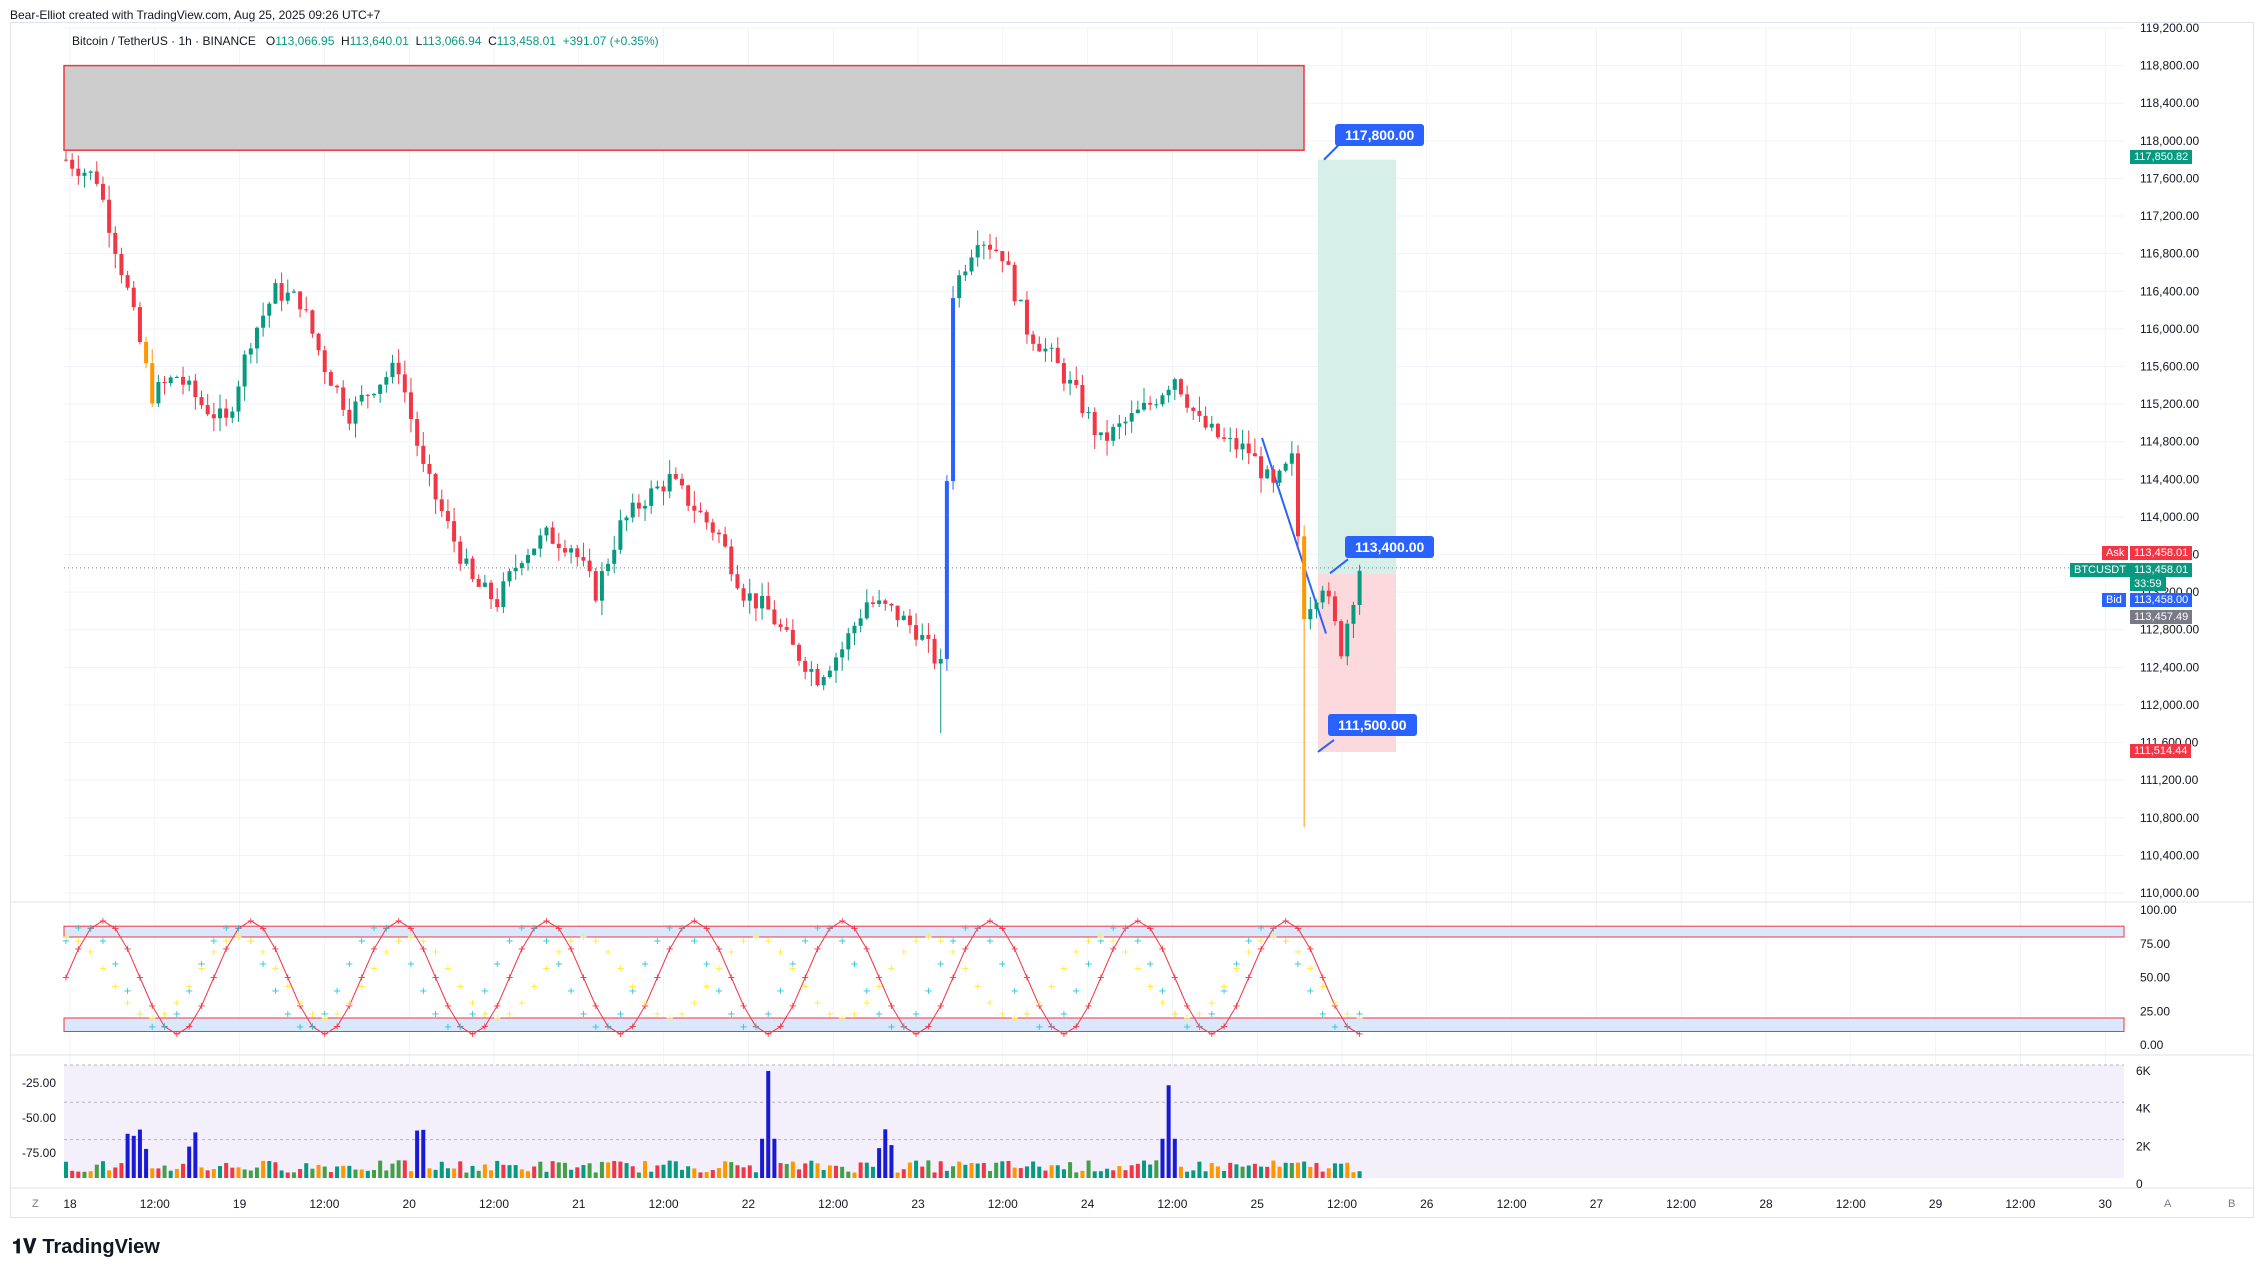 This screenshot has width=2266, height=1278. What do you see at coordinates (2143, 1109) in the screenshot?
I see `volume-axis-label: 4K` at bounding box center [2143, 1109].